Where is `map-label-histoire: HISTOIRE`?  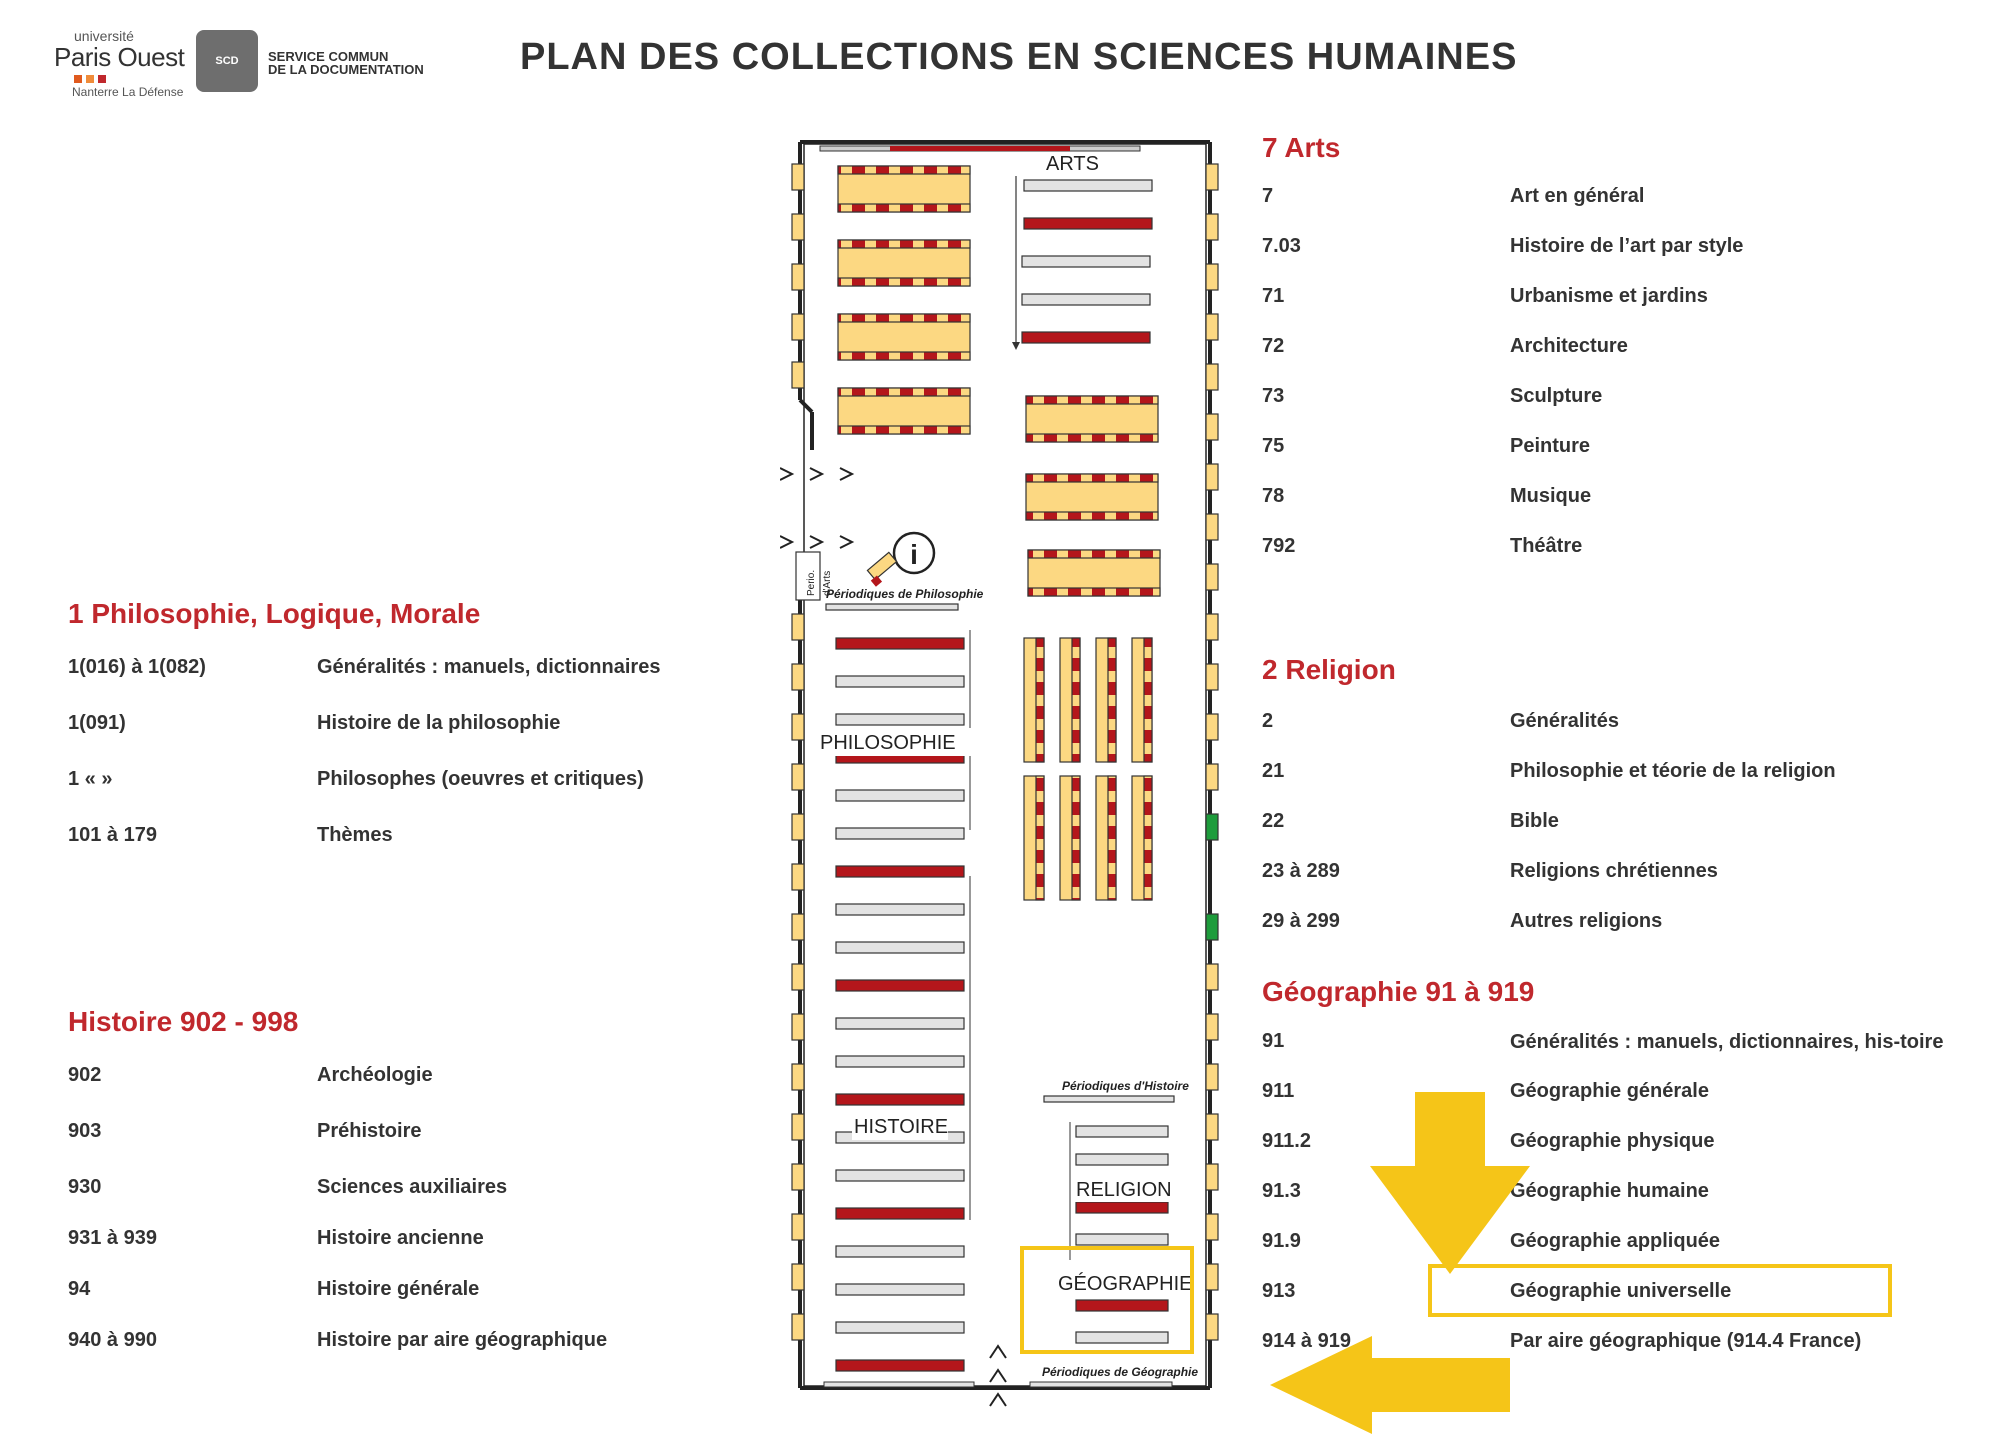 map-label-histoire: HISTOIRE is located at coordinates (901, 1127).